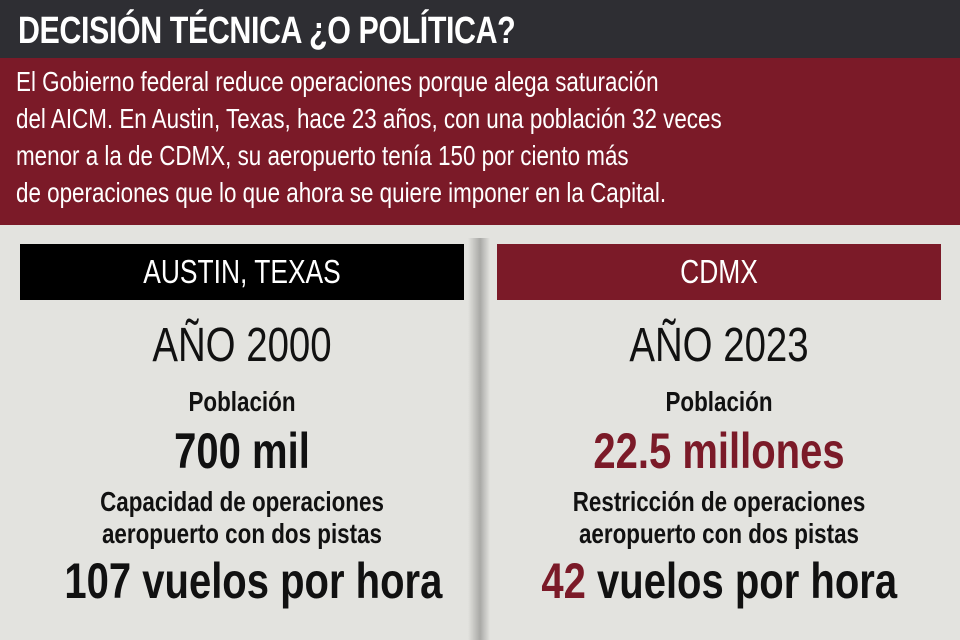 The width and height of the screenshot is (960, 640). What do you see at coordinates (242, 451) in the screenshot?
I see `austin-population-value: 700 mil` at bounding box center [242, 451].